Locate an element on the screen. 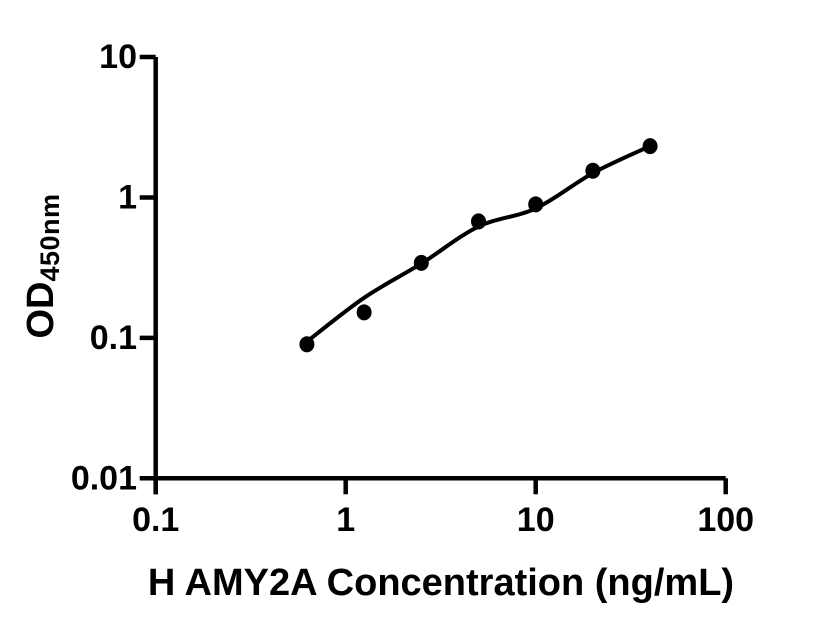  x-tick-label-100: 100 is located at coordinates (725, 520).